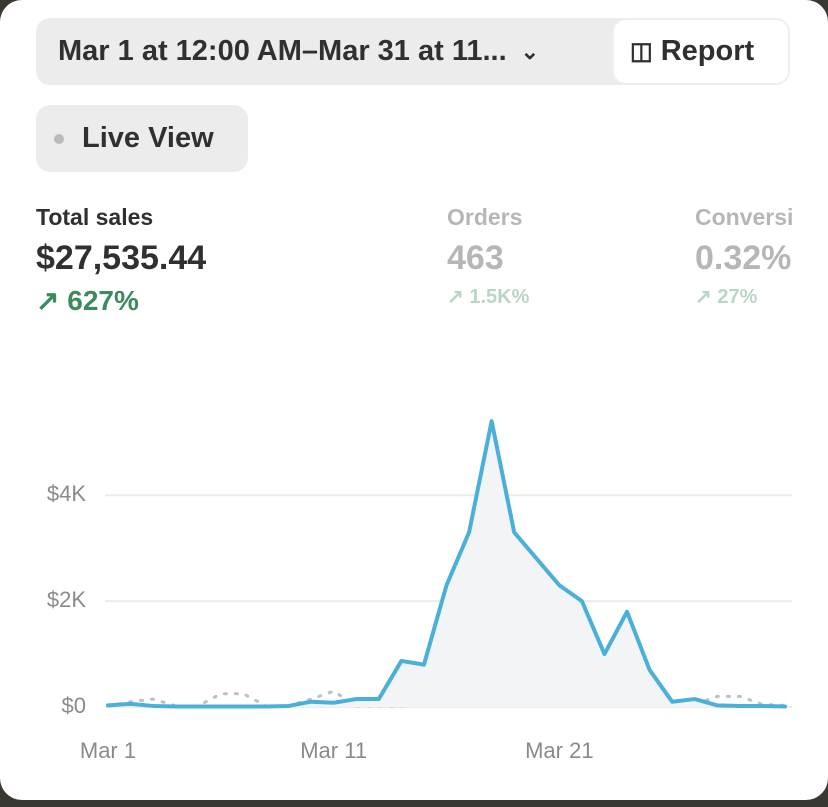  What do you see at coordinates (95, 217) in the screenshot?
I see `metric-label: Total sales` at bounding box center [95, 217].